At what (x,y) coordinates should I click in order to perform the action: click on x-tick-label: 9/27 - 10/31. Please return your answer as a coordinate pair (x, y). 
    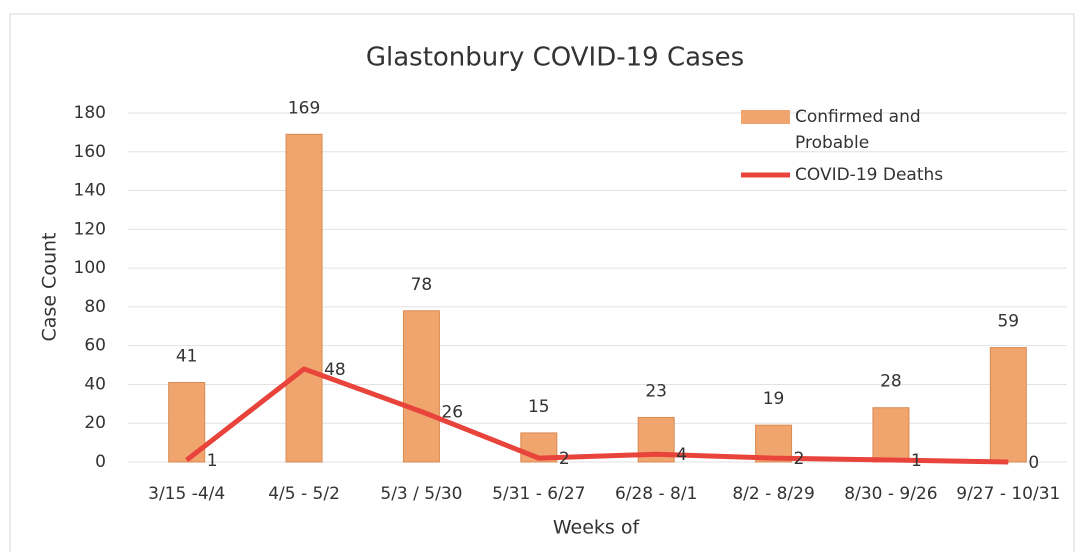
    Looking at the image, I should click on (1008, 494).